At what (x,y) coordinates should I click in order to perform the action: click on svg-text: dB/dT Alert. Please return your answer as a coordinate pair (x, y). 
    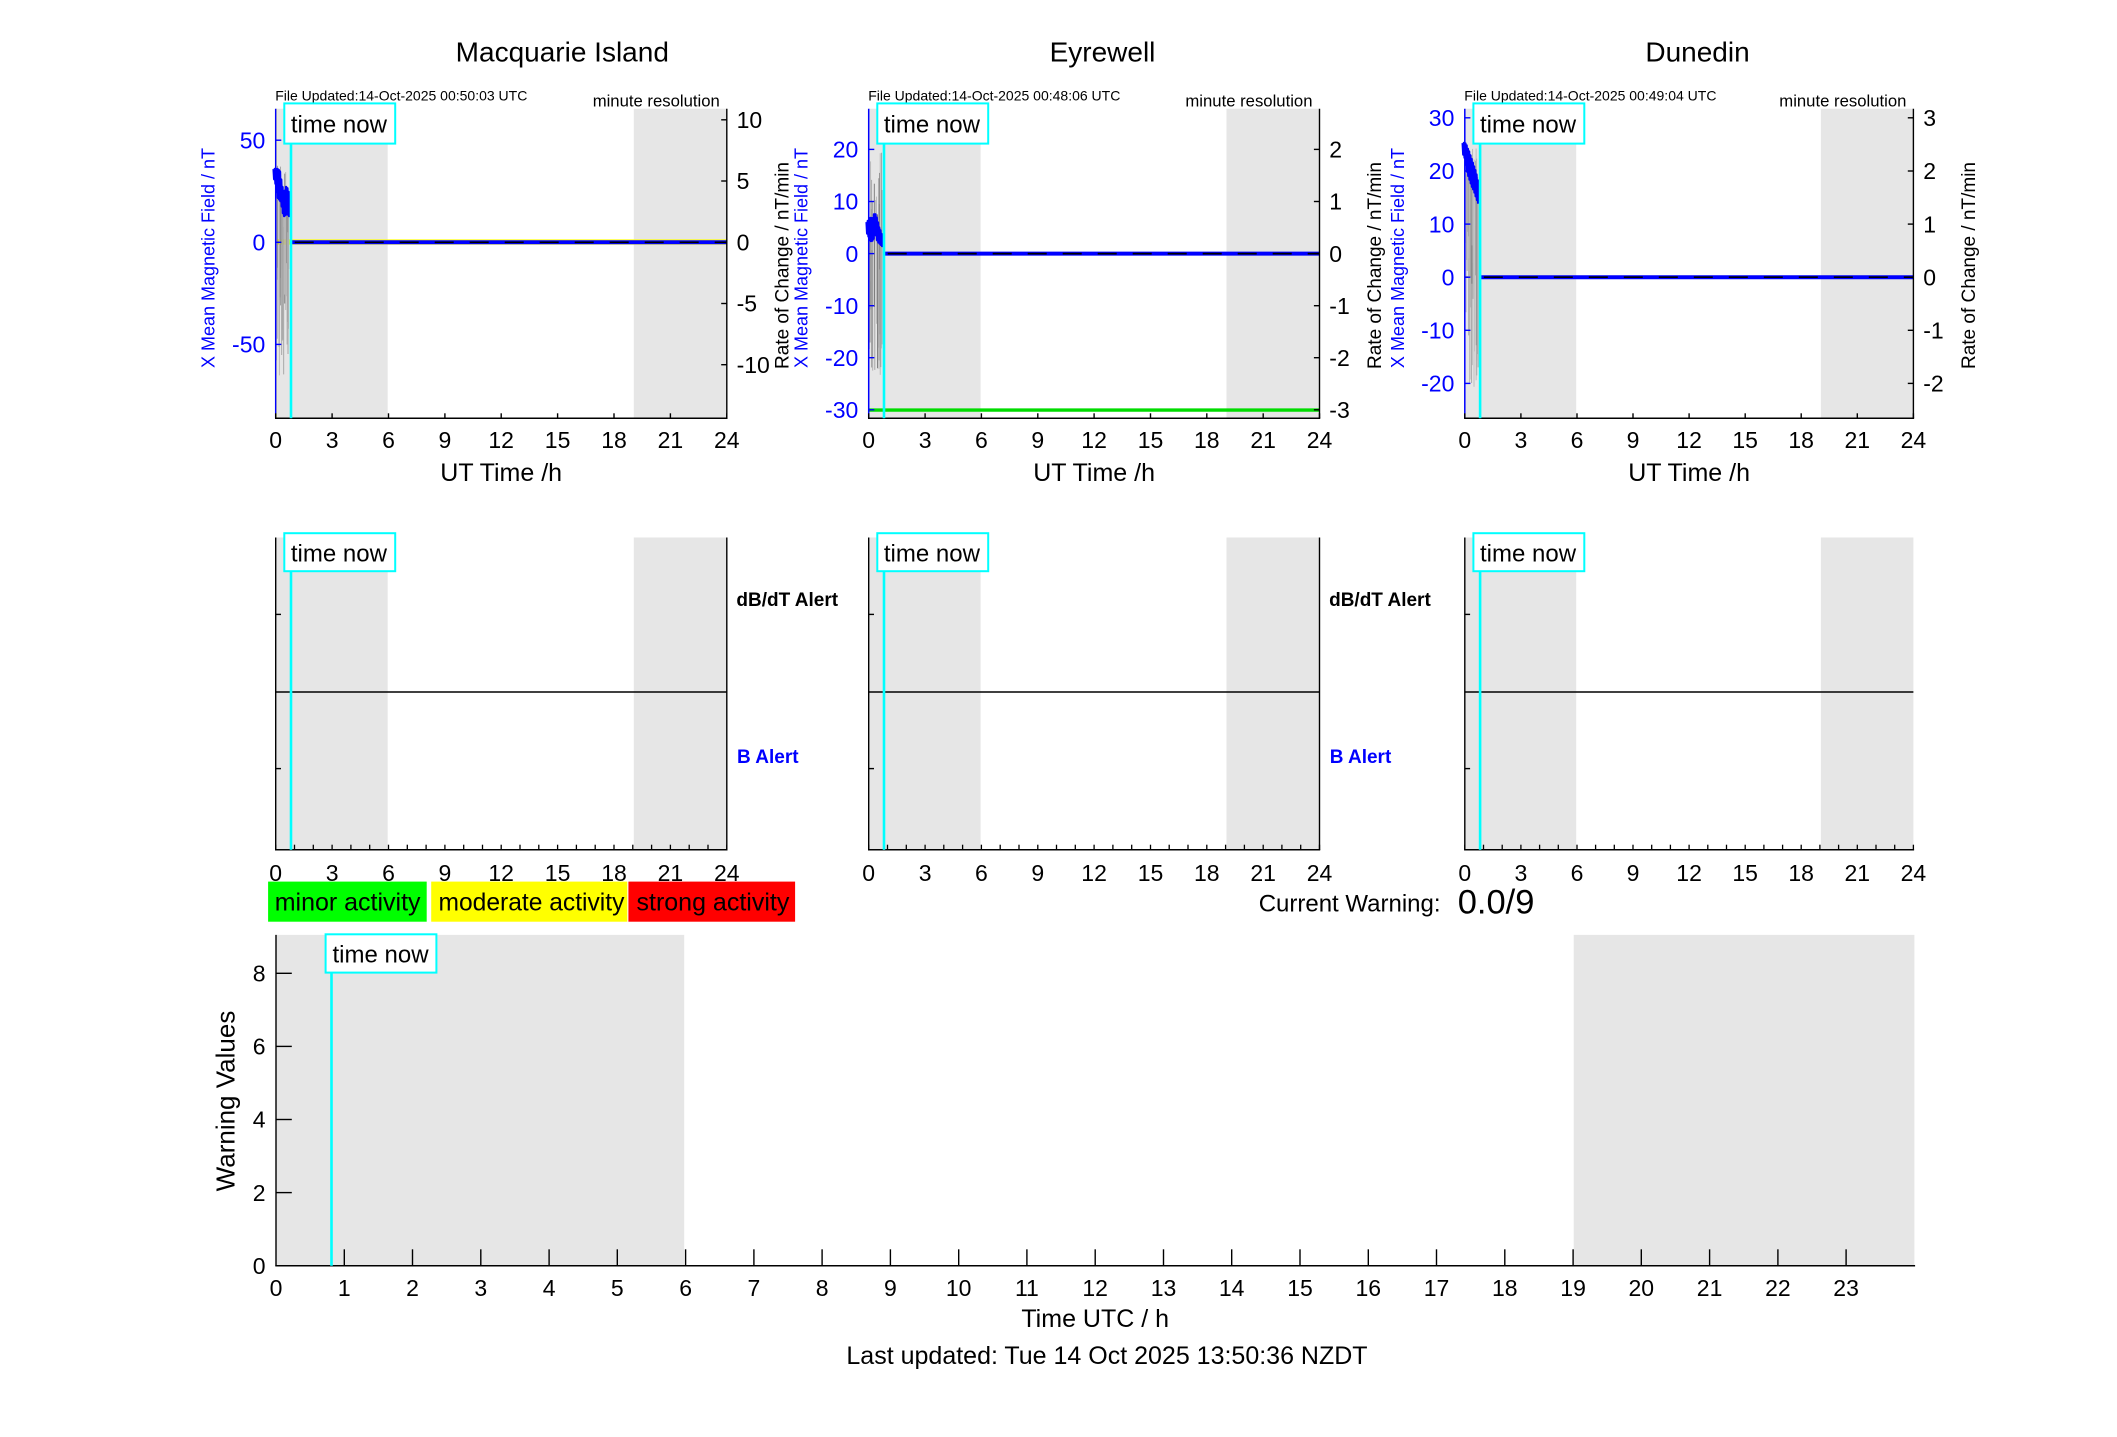
    Looking at the image, I should click on (1380, 600).